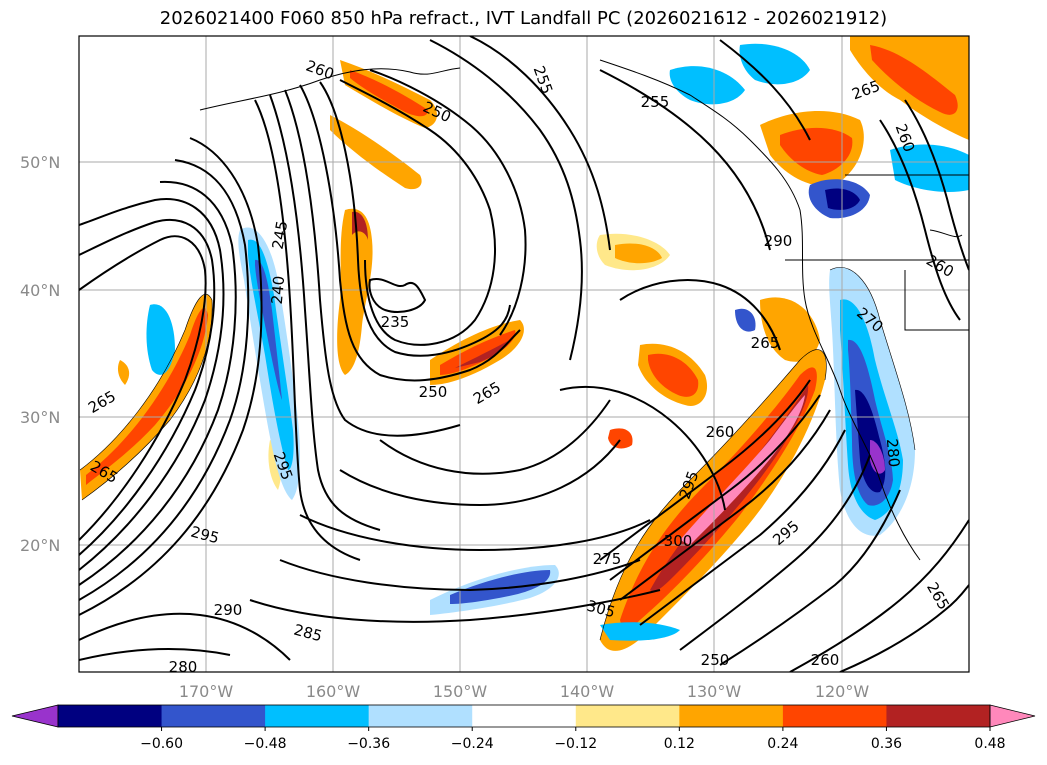 The image size is (1047, 765). I want to click on colorbar-tick-label: 0.48, so click(989, 744).